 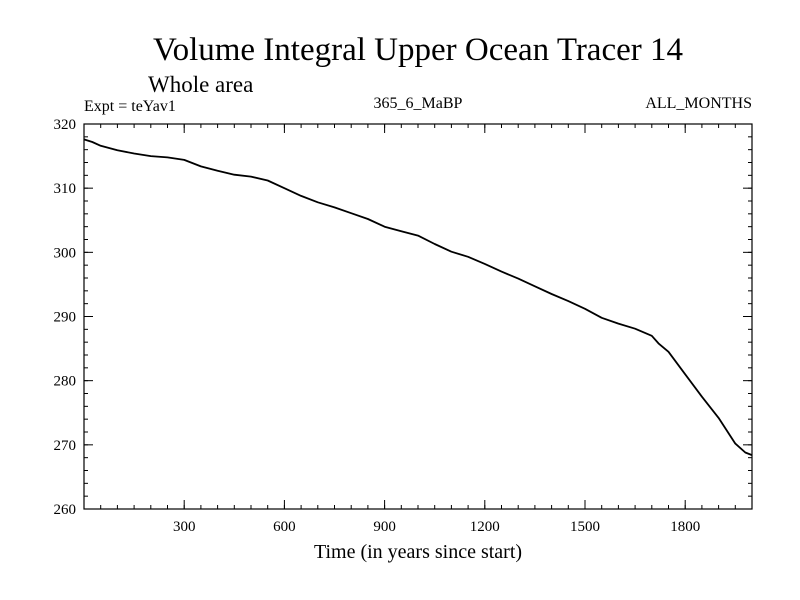 What do you see at coordinates (418, 552) in the screenshot?
I see `x-axis-label: Time (in years since start)` at bounding box center [418, 552].